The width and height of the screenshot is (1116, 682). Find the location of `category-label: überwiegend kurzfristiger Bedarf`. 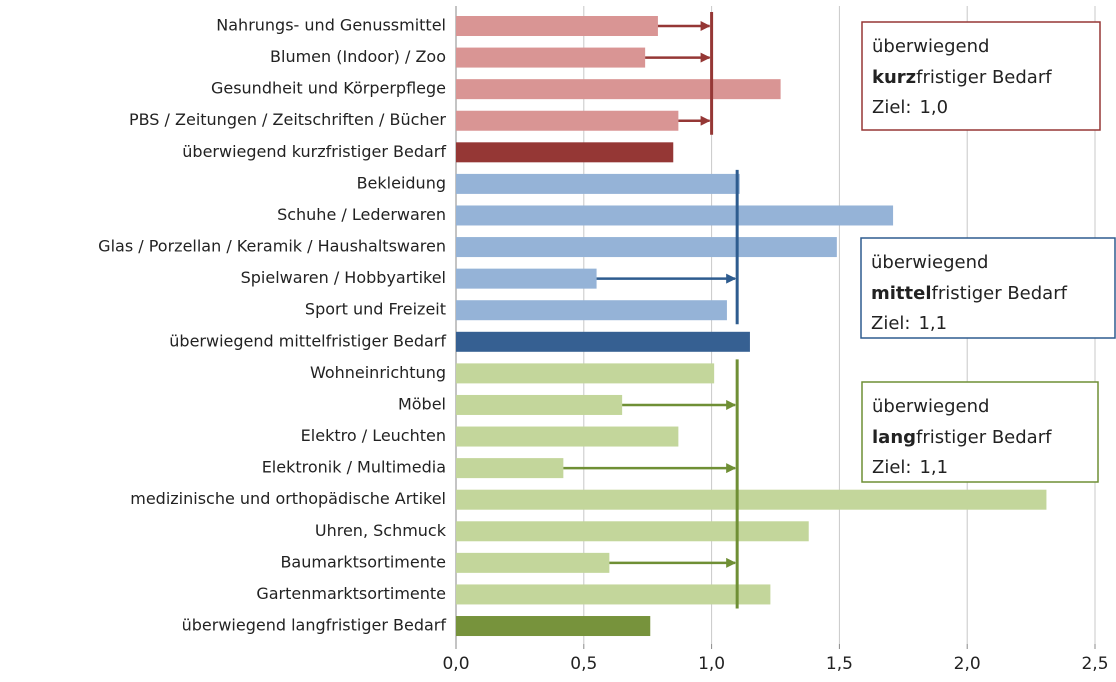

category-label: überwiegend kurzfristiger Bedarf is located at coordinates (314, 151).